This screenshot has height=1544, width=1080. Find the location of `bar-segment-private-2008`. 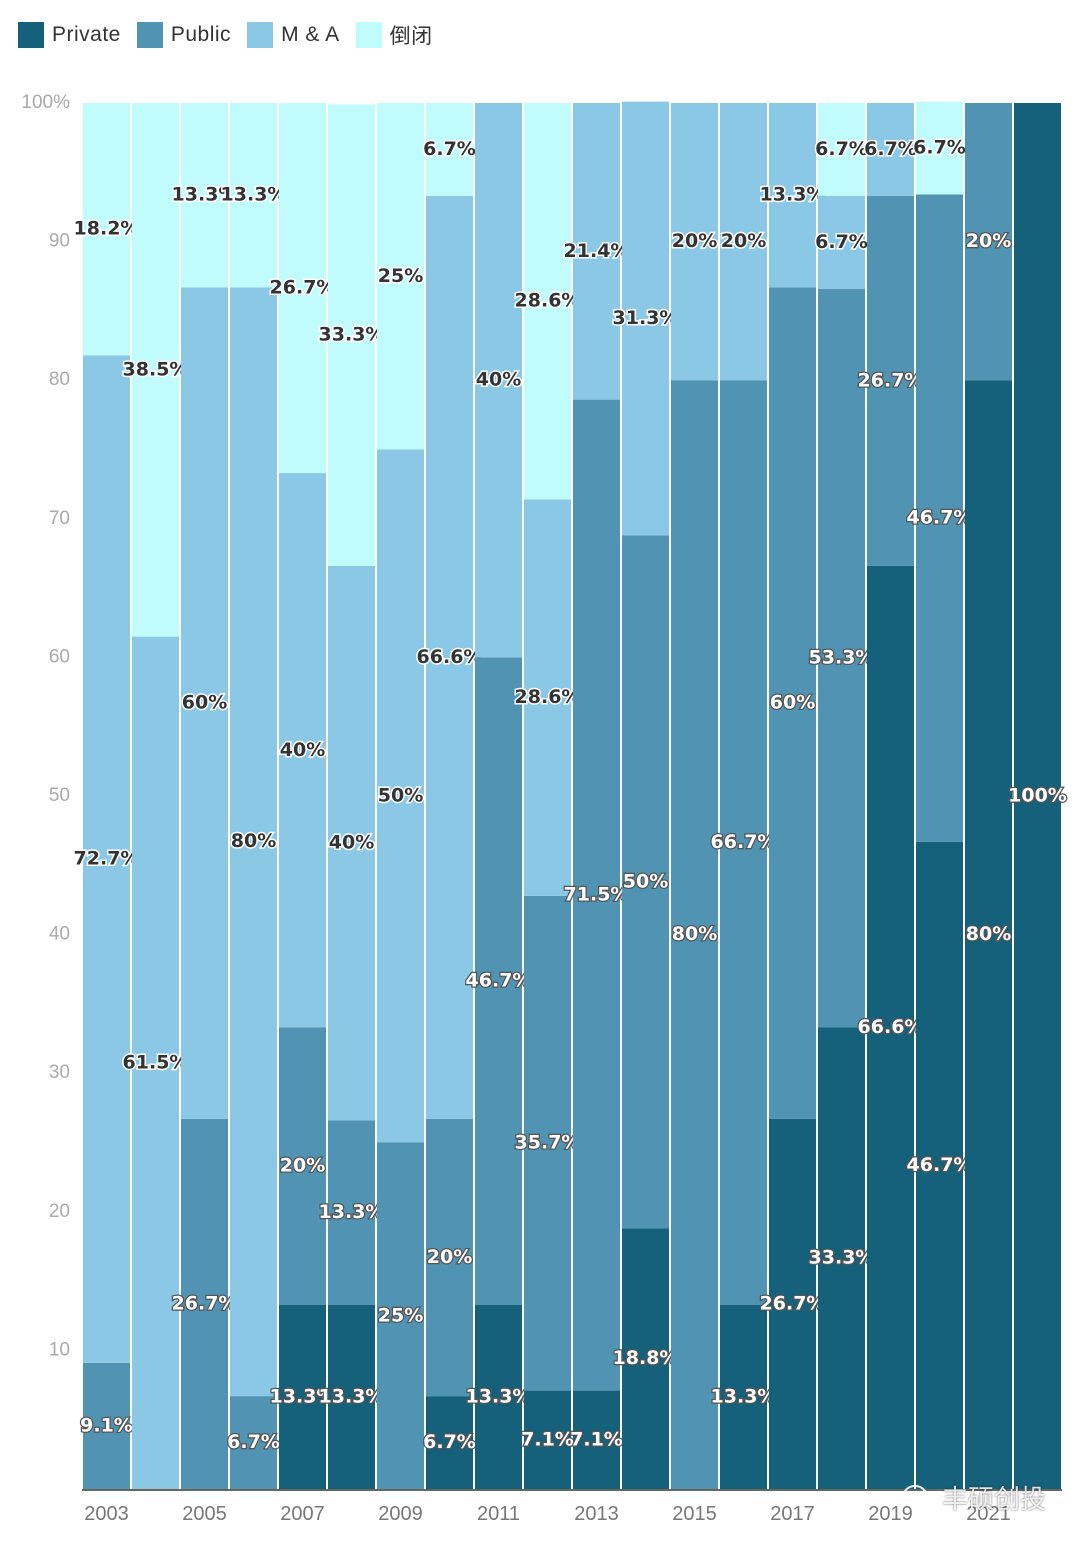

bar-segment-private-2008 is located at coordinates (351, 1396).